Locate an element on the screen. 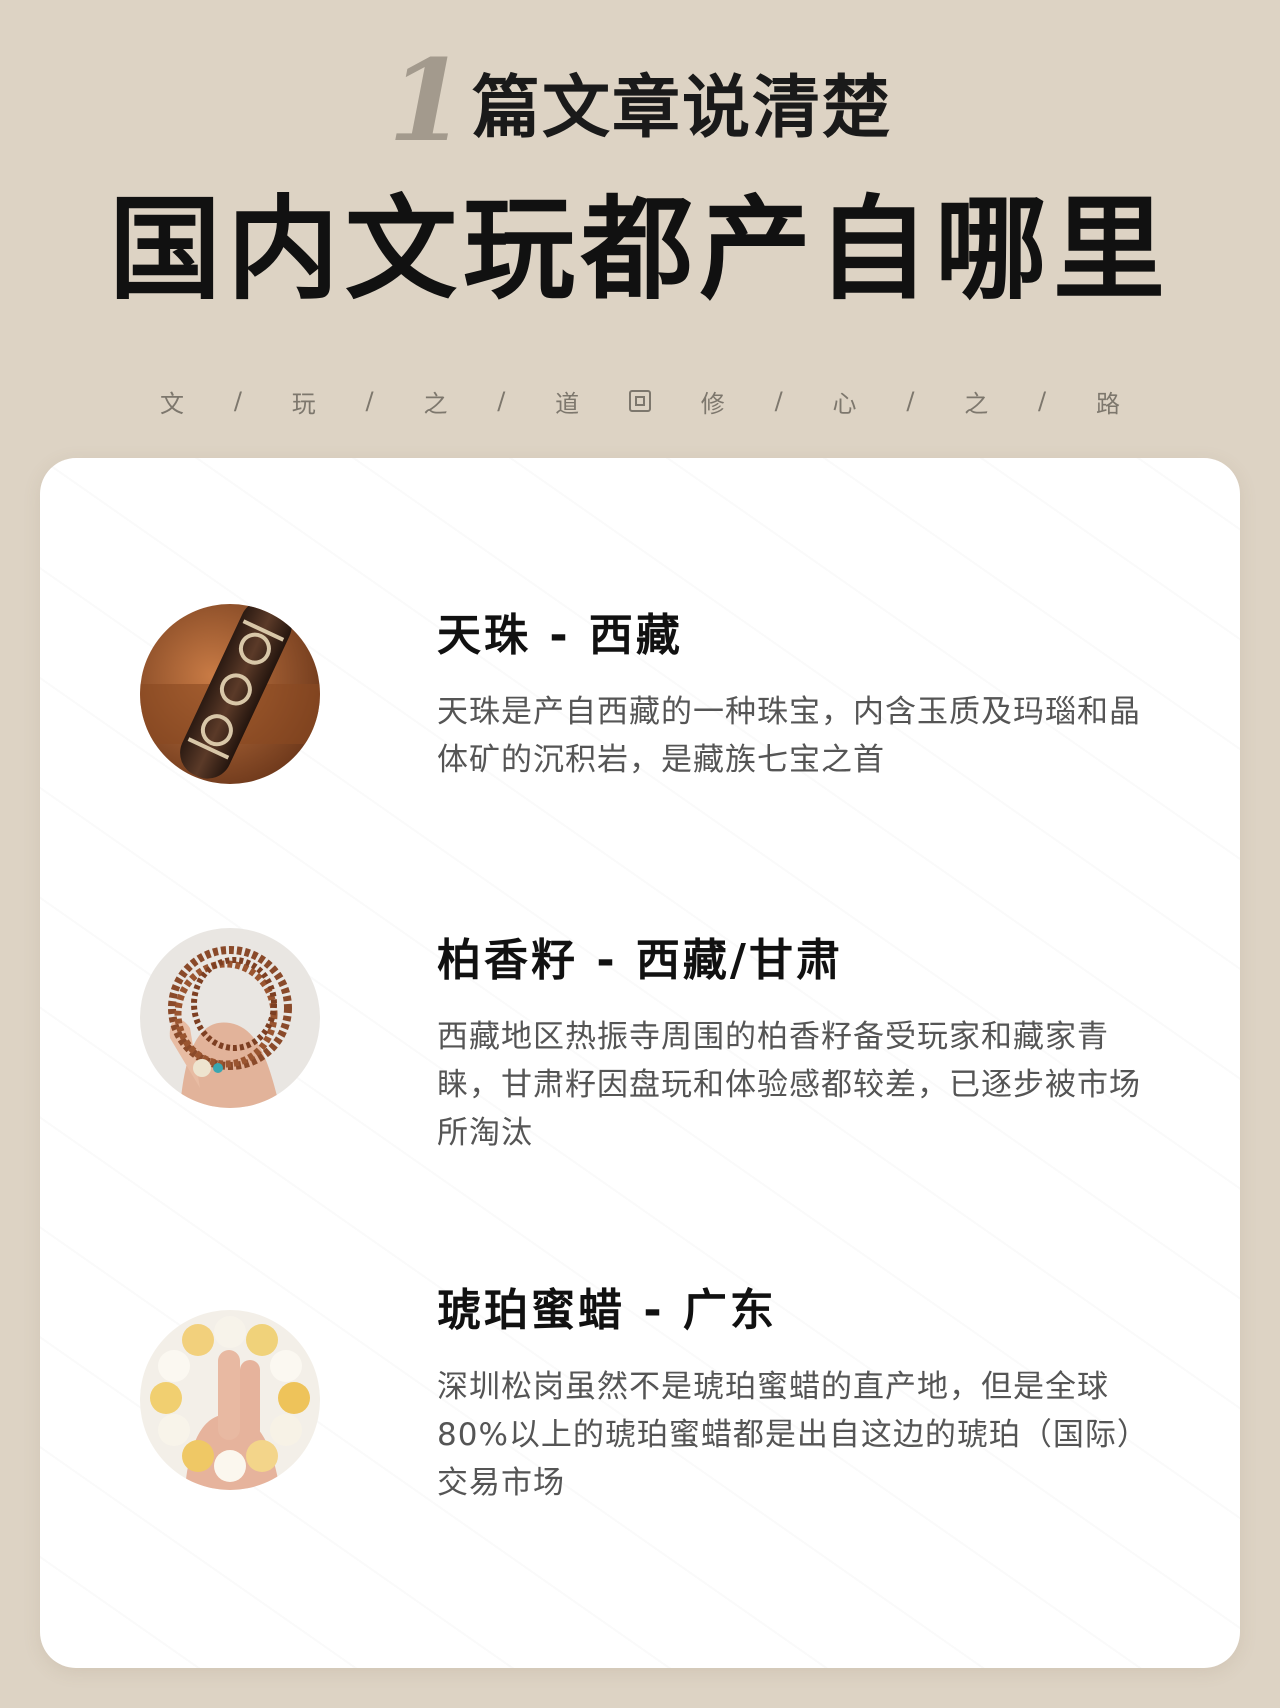  motto-char: 心 is located at coordinates (844, 403).